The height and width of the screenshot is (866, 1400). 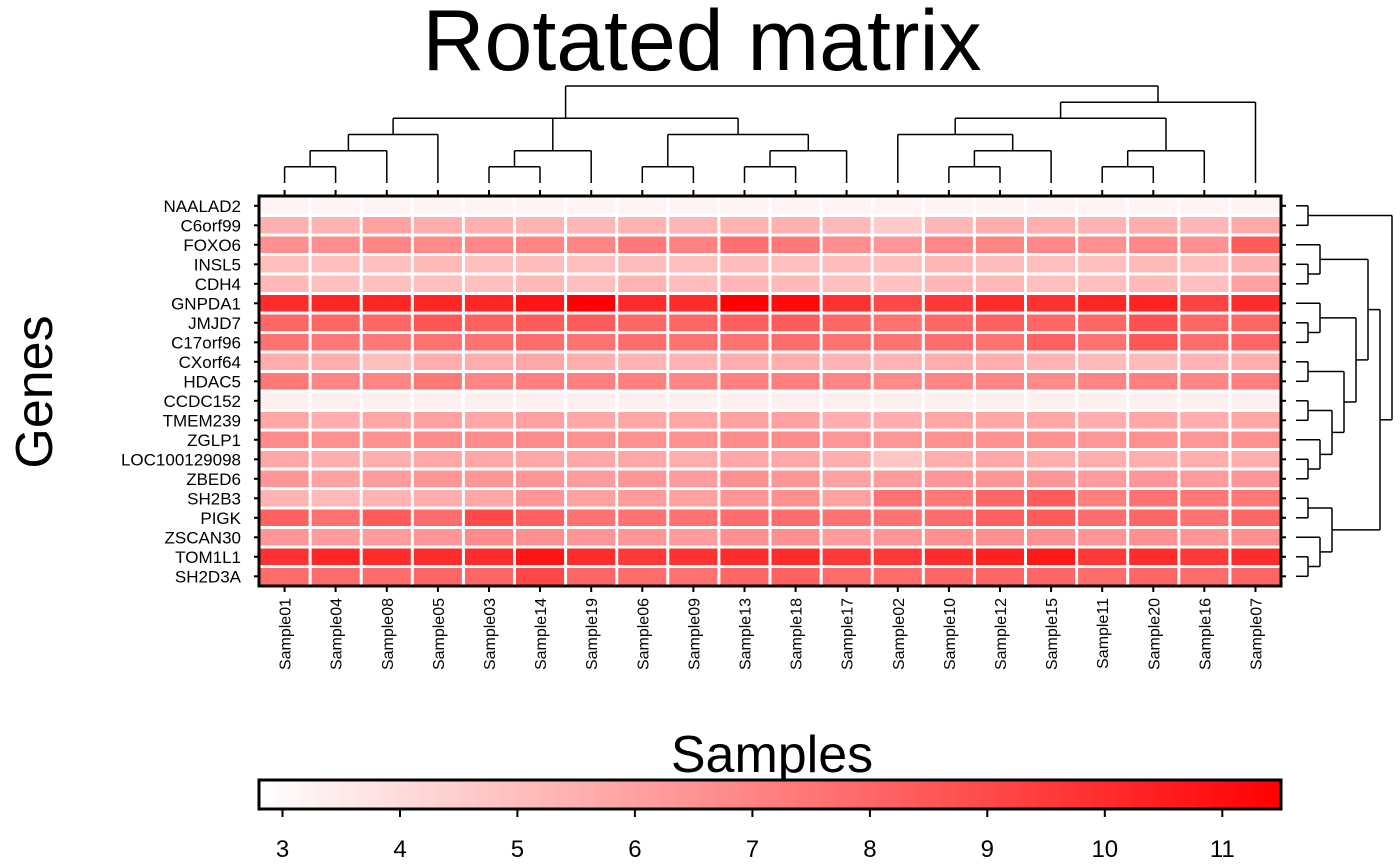 What do you see at coordinates (643, 634) in the screenshot?
I see `sample-label: Sample06` at bounding box center [643, 634].